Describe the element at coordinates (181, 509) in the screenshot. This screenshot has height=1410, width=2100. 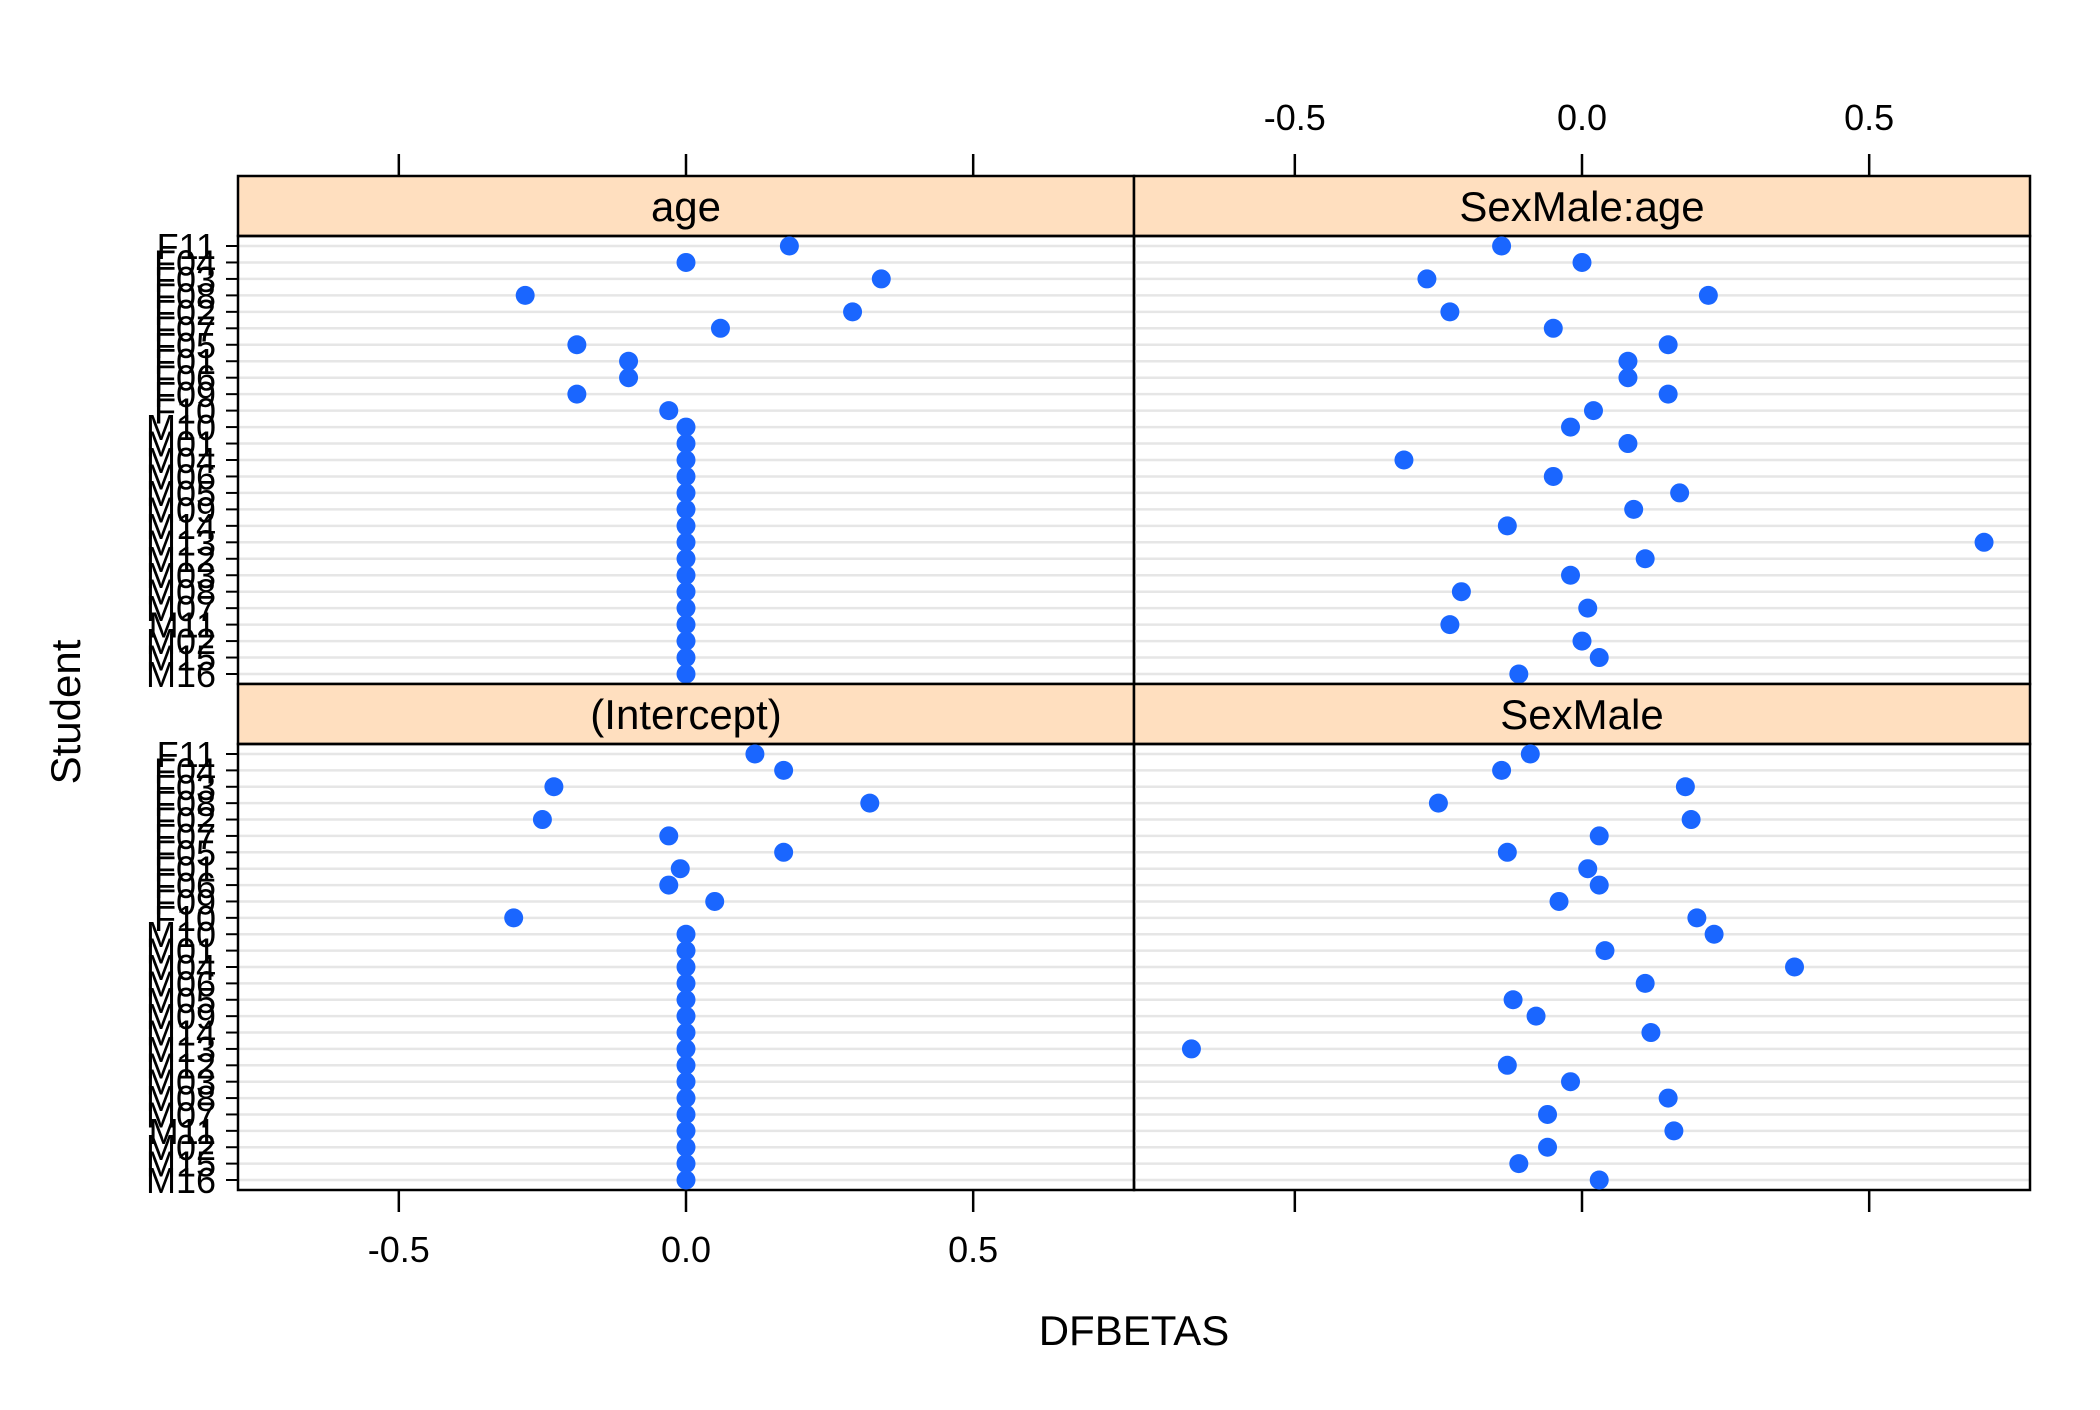
I see `y-tick-label: M09` at that location.